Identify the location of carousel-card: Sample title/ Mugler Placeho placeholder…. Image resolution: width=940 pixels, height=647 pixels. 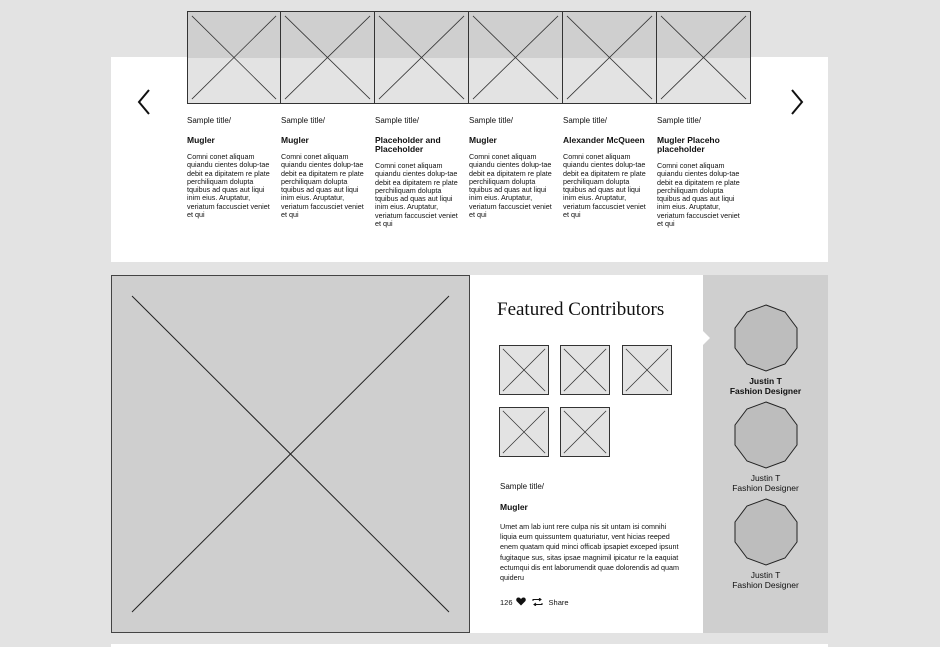
(704, 126).